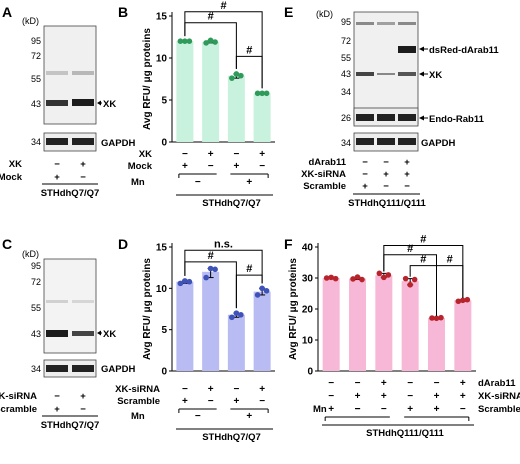 The height and width of the screenshot is (464, 520). I want to click on blot-e-row-label: Scramble, so click(324, 186).